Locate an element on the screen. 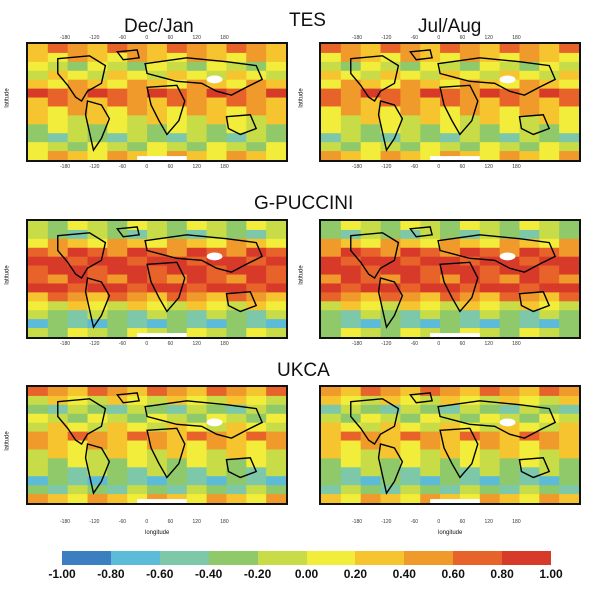  map-ukca-dec-jan is located at coordinates (157, 445).